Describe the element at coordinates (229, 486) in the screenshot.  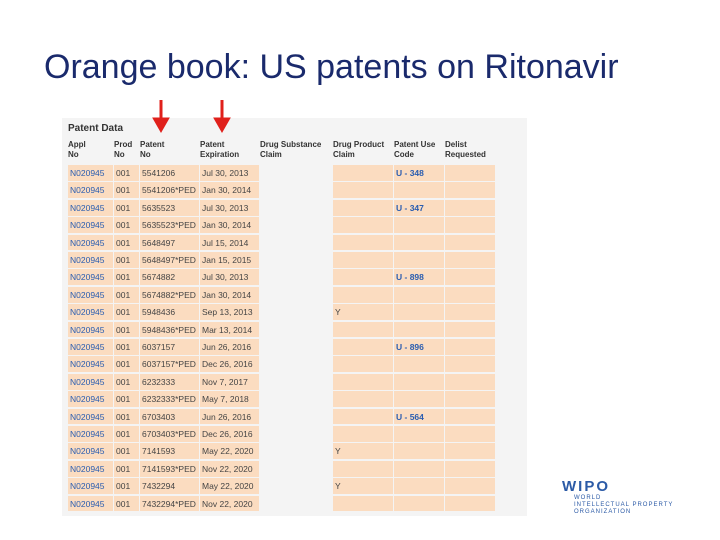
I see `table-cell: May 22, 2020` at that location.